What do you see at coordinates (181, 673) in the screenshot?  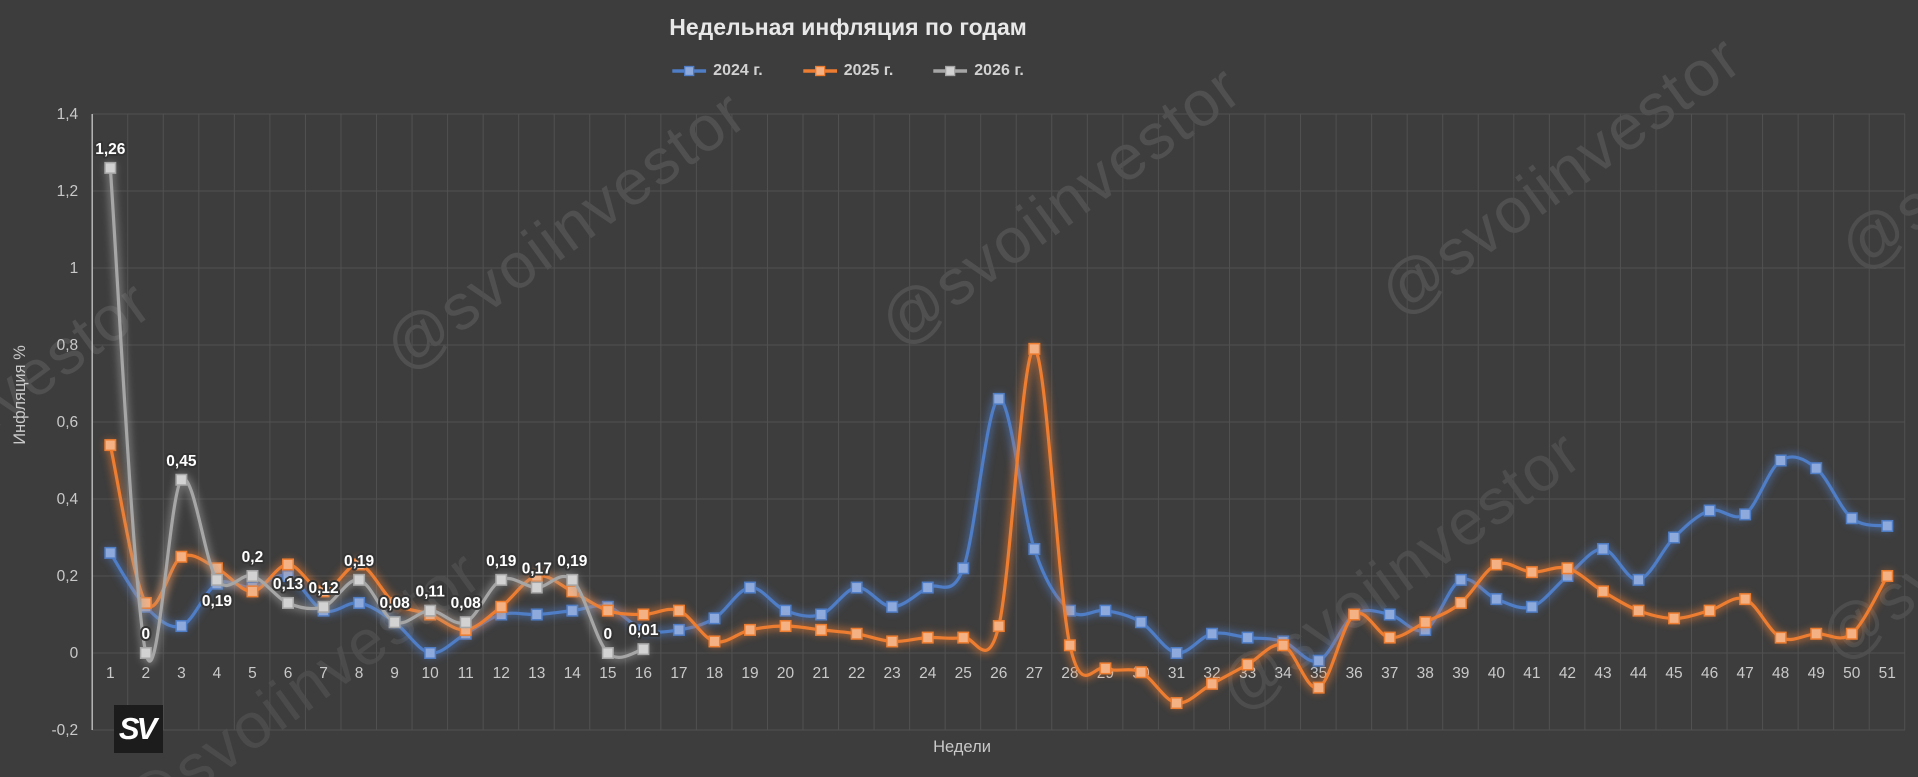 I see `x-tick: 3` at bounding box center [181, 673].